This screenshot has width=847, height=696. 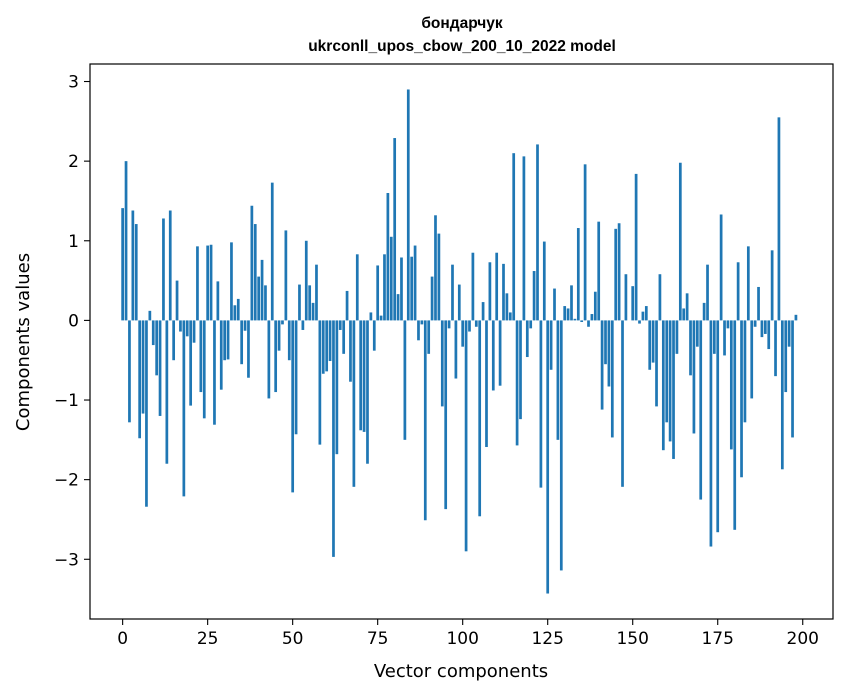 What do you see at coordinates (547, 639) in the screenshot?
I see `x-tick-label-125: 125` at bounding box center [547, 639].